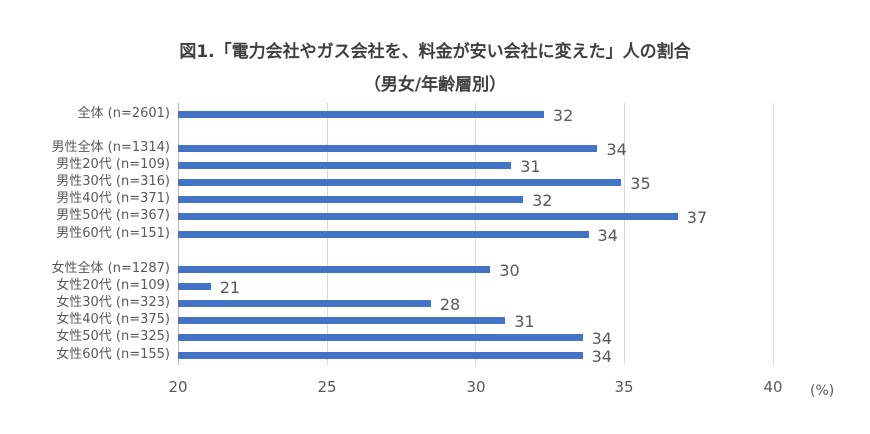 Image resolution: width=870 pixels, height=434 pixels. I want to click on x-tick: 20, so click(178, 387).